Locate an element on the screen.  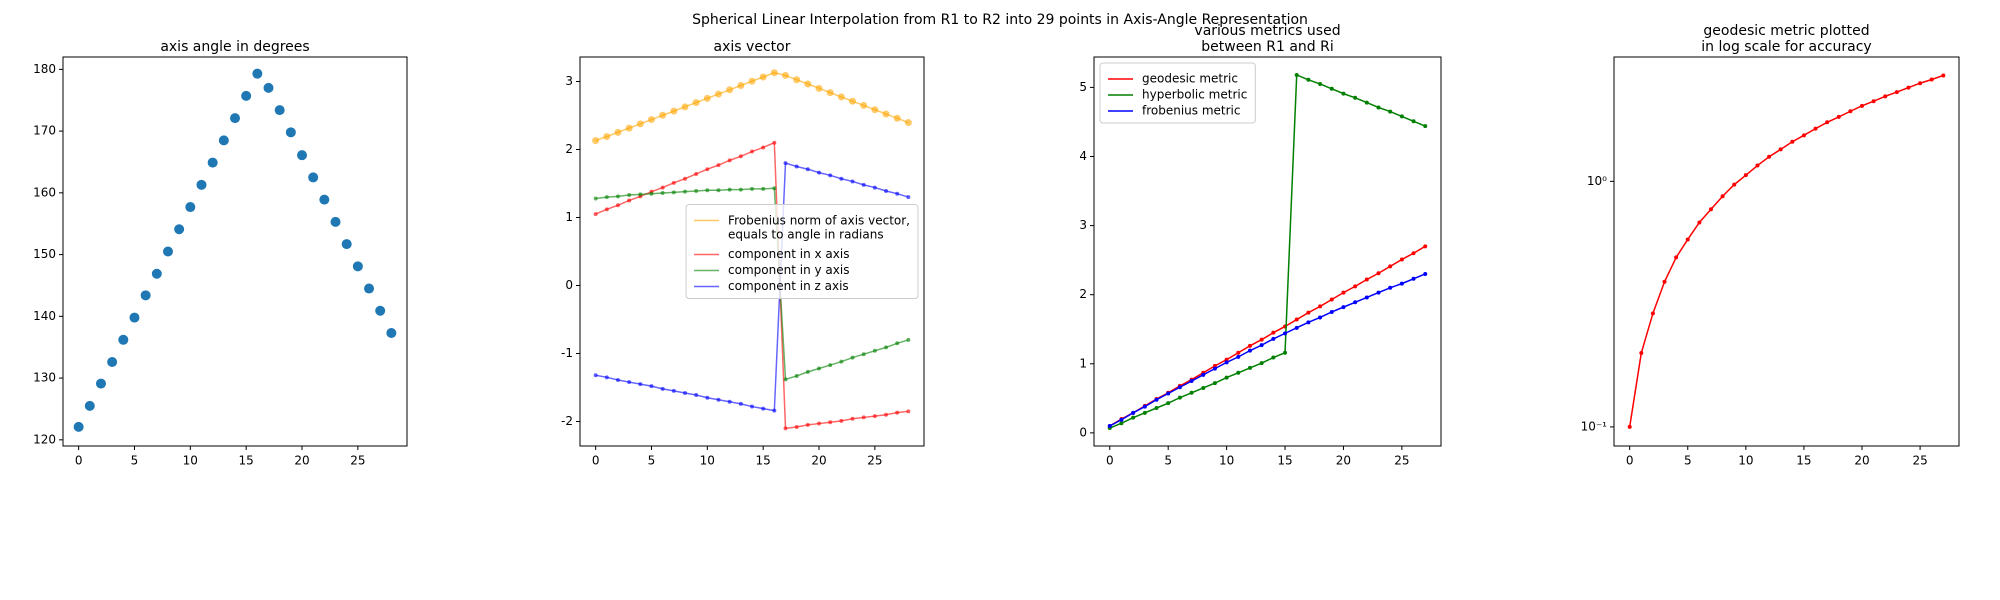
legend-label: component in z axis is located at coordinates (788, 286).